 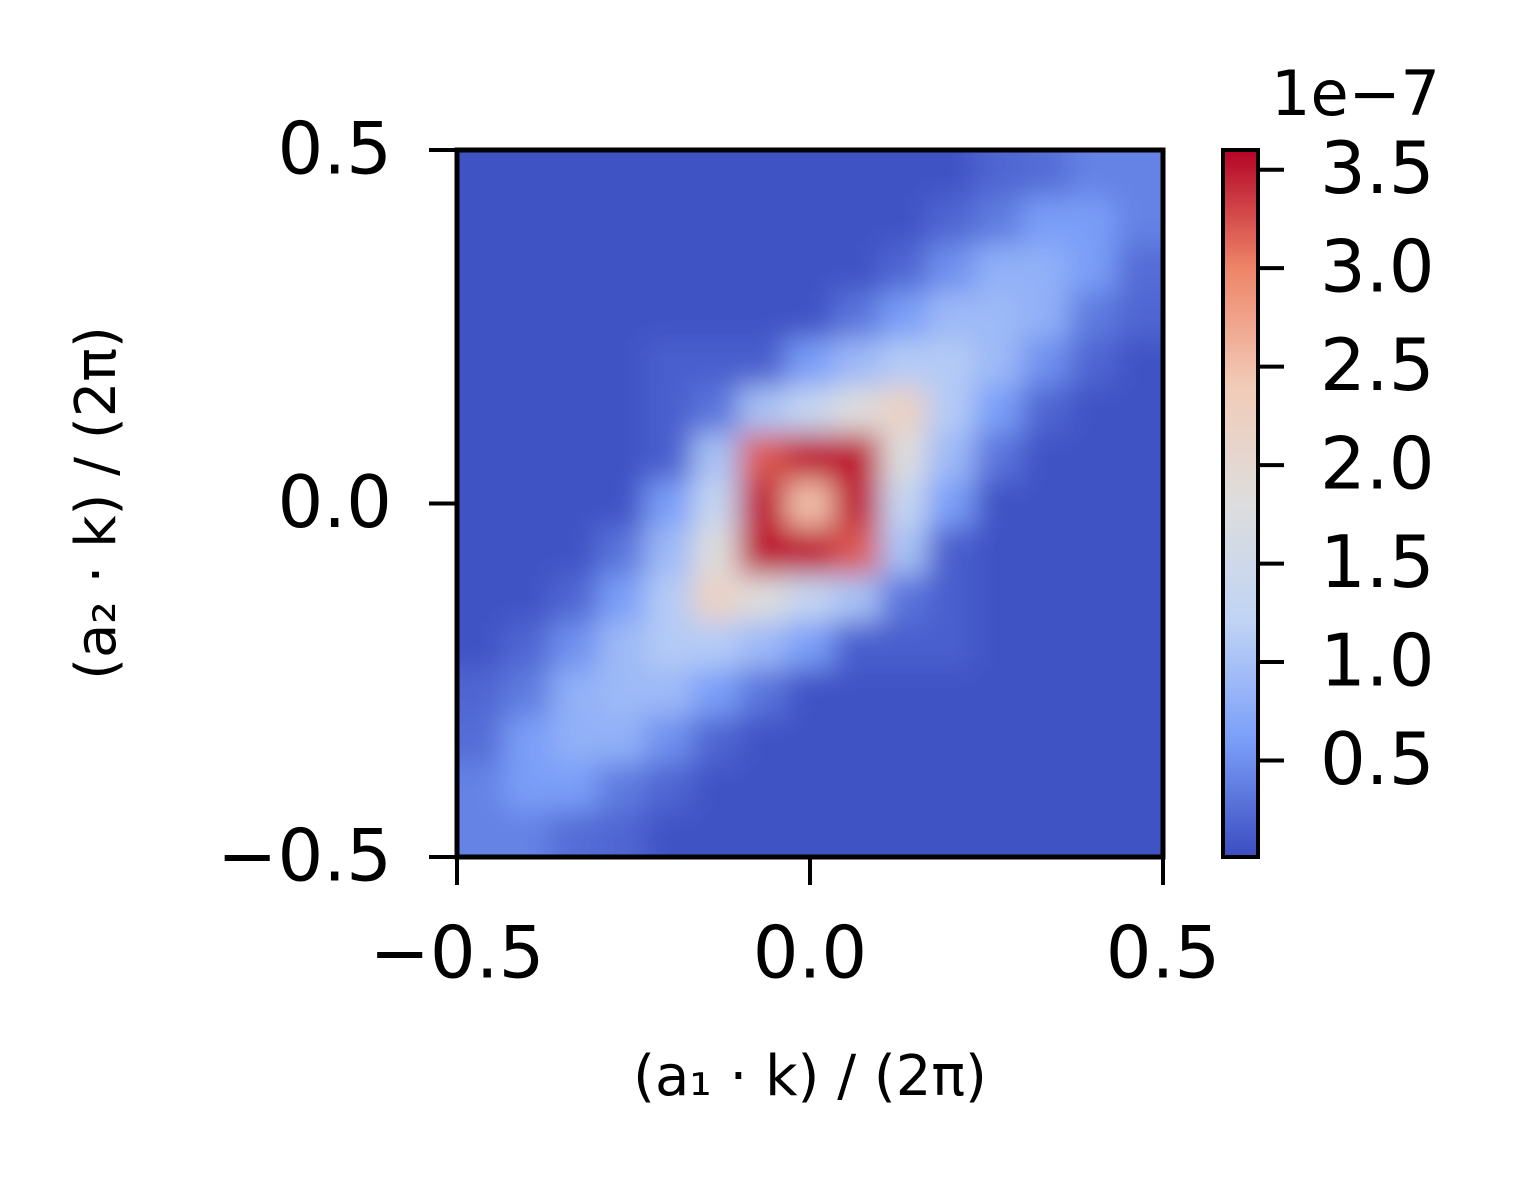 I want to click on y-tick-label: 0.5, so click(x=334, y=149).